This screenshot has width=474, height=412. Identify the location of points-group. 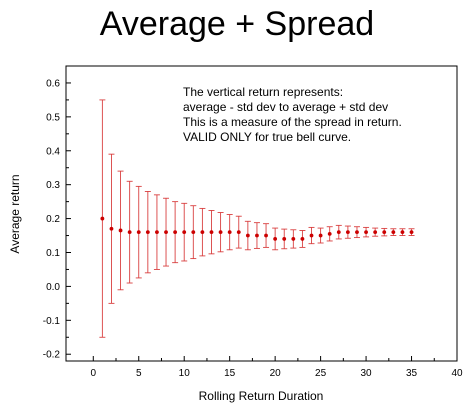
(257, 228).